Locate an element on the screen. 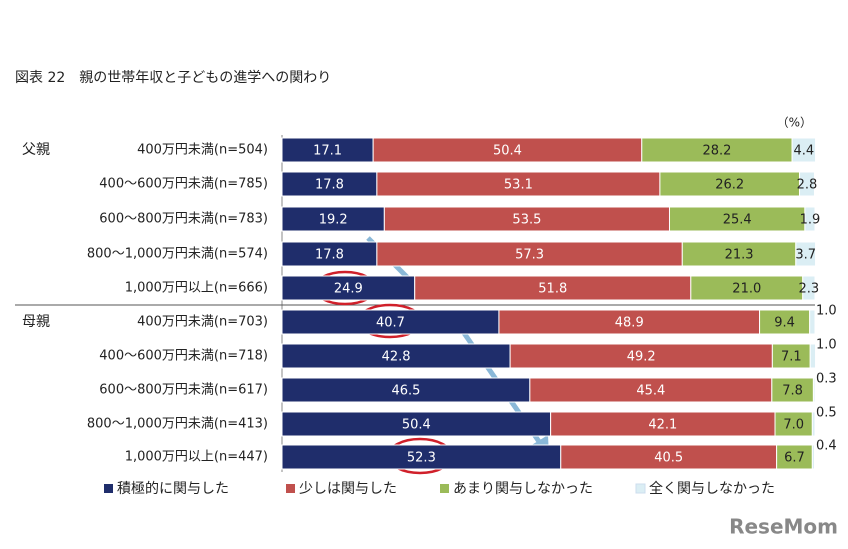 This screenshot has height=549, width=848. data-label: 53.1 is located at coordinates (518, 185).